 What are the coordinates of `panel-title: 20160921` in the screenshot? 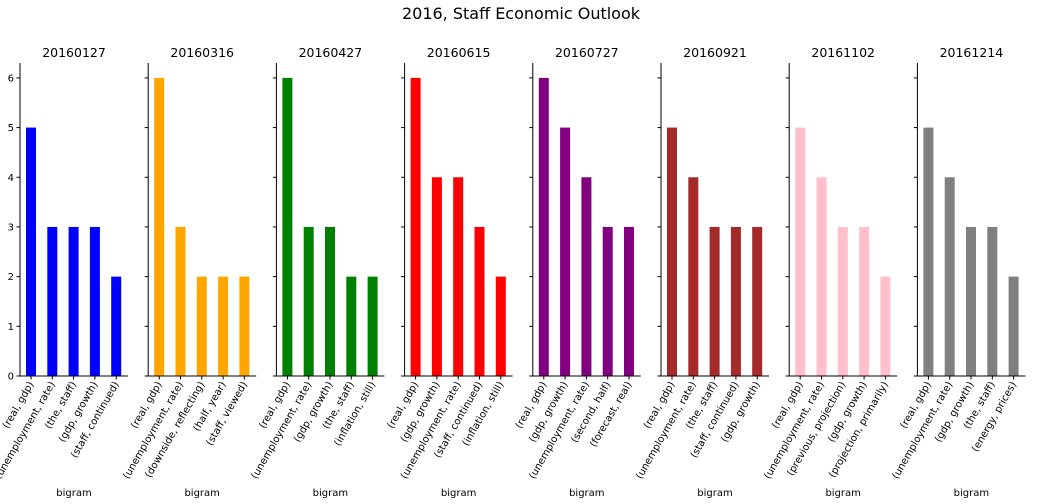 It's located at (715, 52).